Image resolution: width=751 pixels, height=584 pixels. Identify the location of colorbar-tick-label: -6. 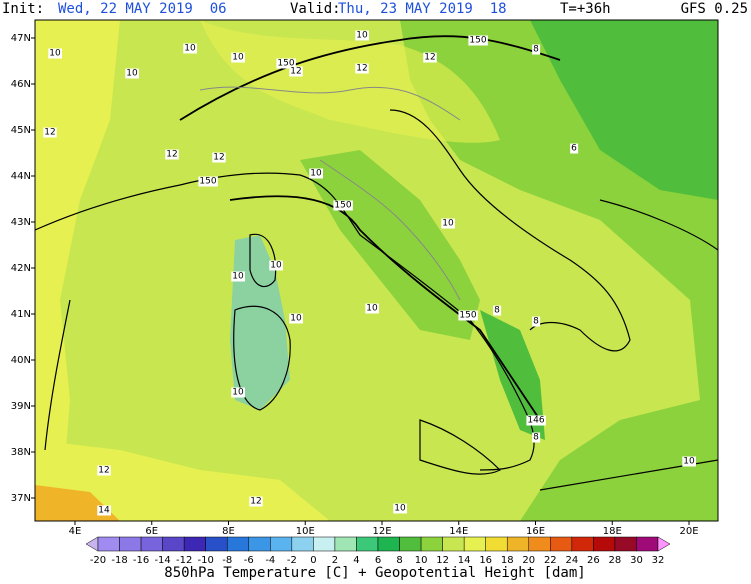
(249, 560).